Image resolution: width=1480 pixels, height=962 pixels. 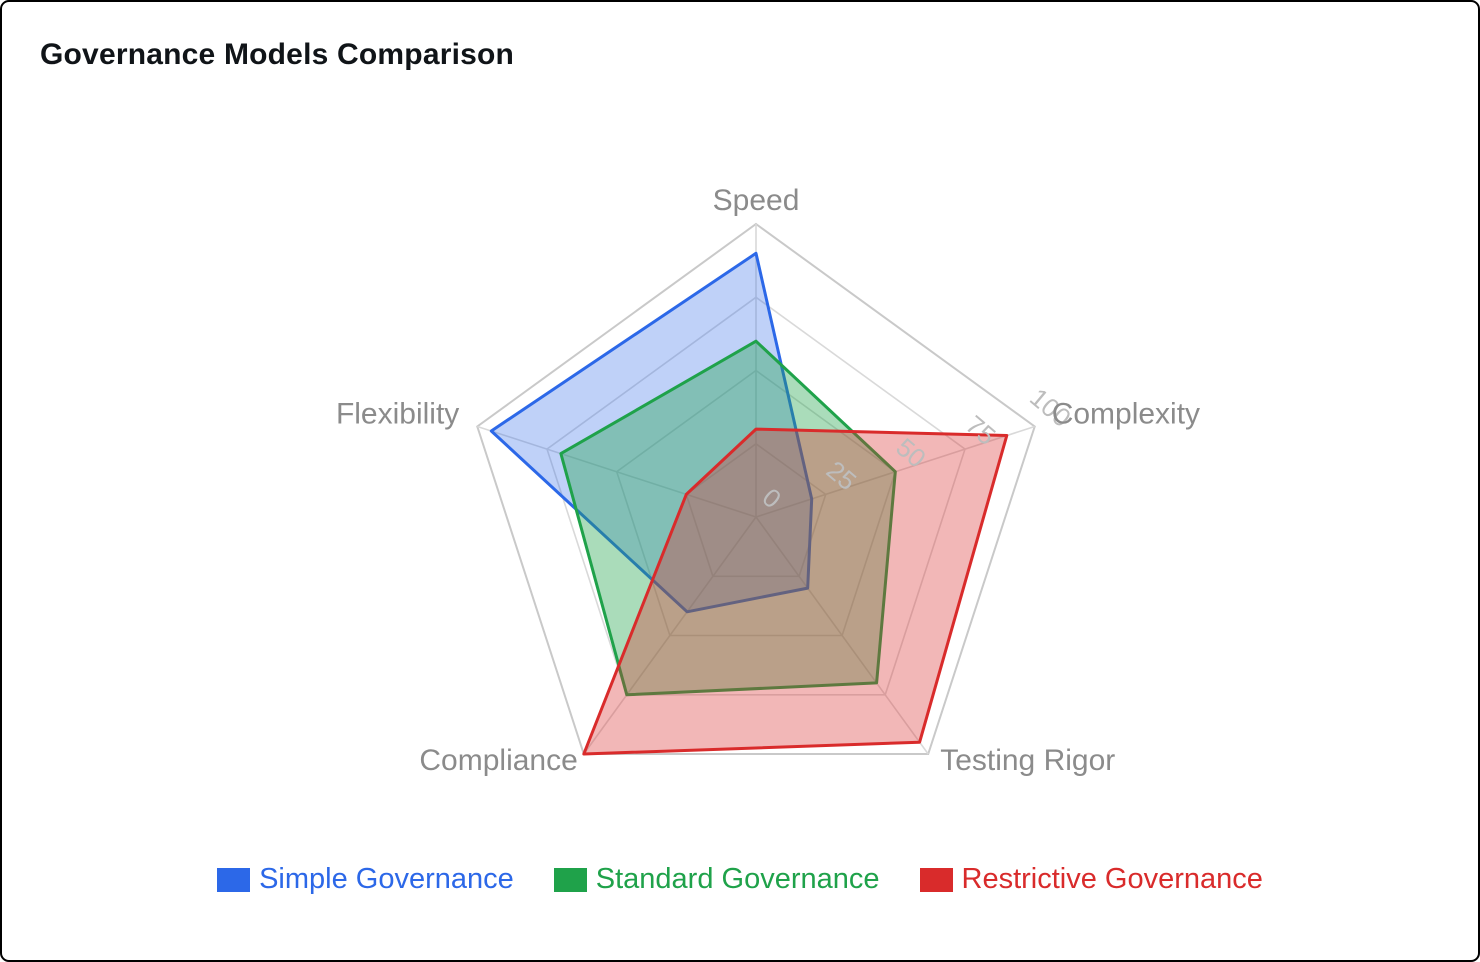 I want to click on axis-label-speed: Speed, so click(x=756, y=200).